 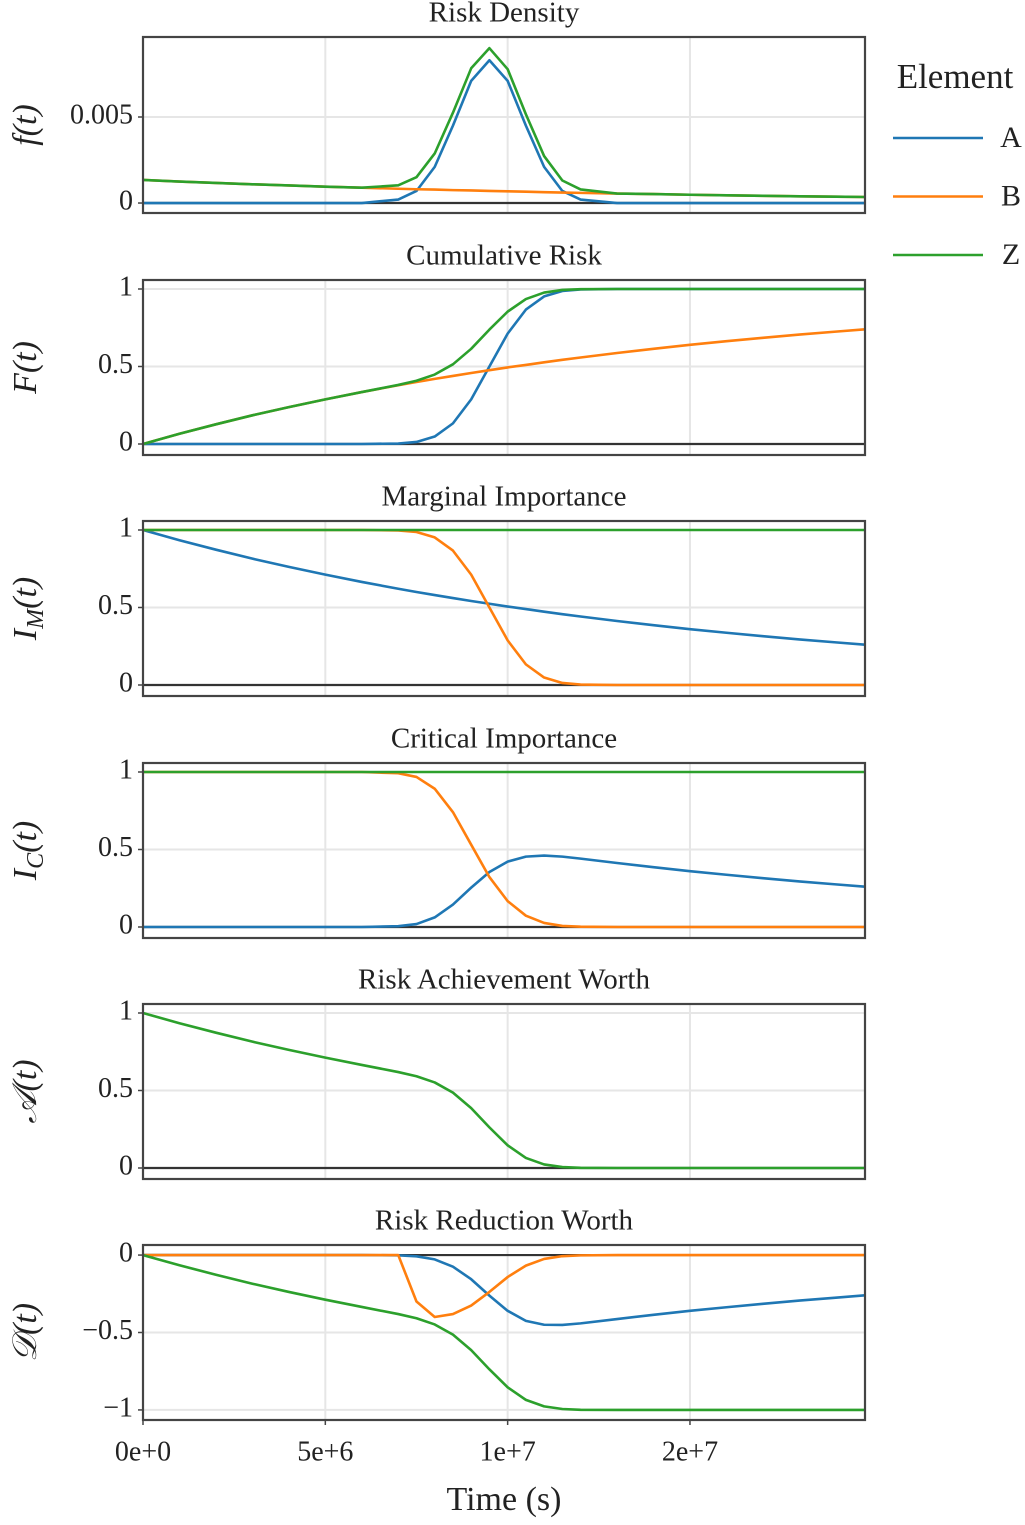 I want to click on chart-title: Marginal Importance, so click(x=503, y=497).